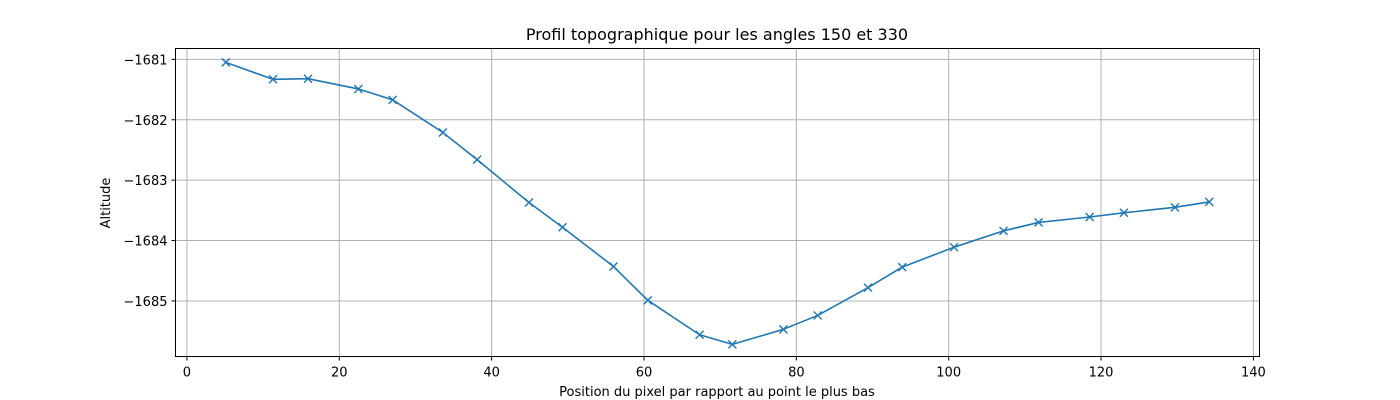  I want to click on y-axis: −1681 −1682 −1683 −1684 −1685, so click(150, 181).